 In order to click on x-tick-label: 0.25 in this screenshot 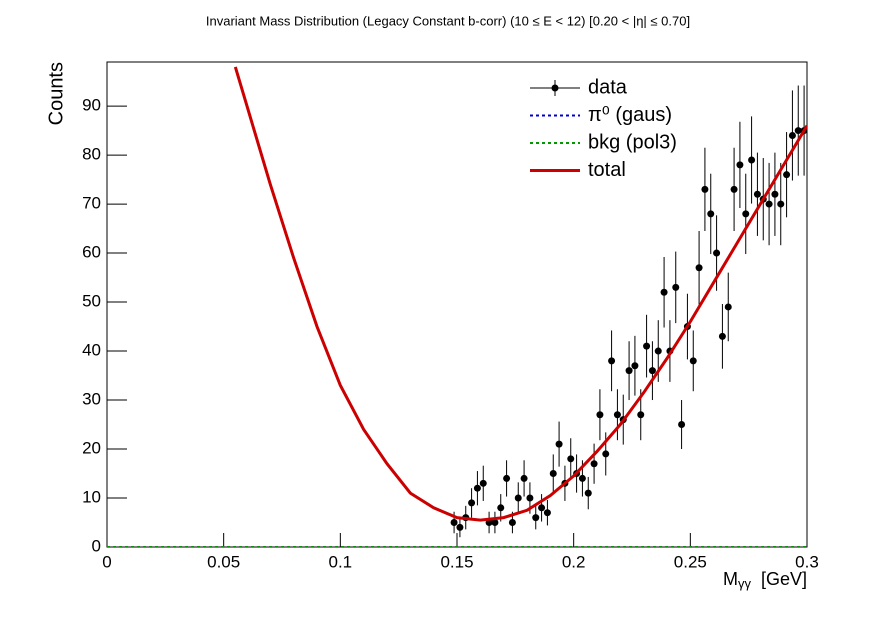, I will do `click(690, 561)`.